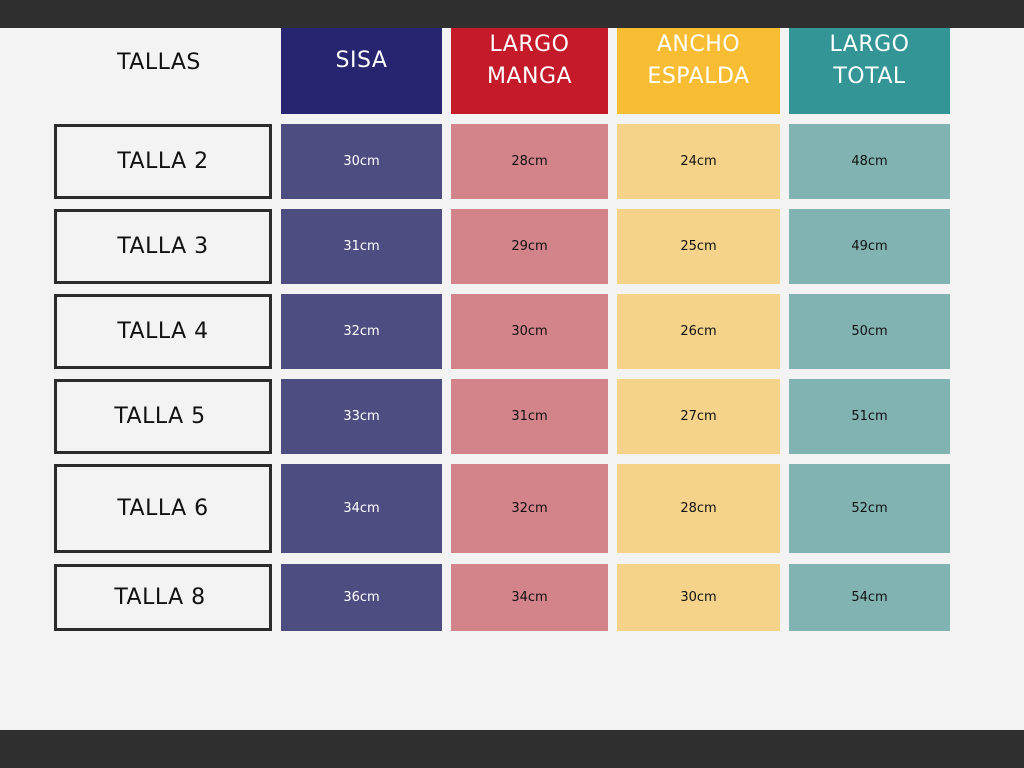 This screenshot has width=1024, height=768. What do you see at coordinates (512, 749) in the screenshot?
I see `bottom-bar` at bounding box center [512, 749].